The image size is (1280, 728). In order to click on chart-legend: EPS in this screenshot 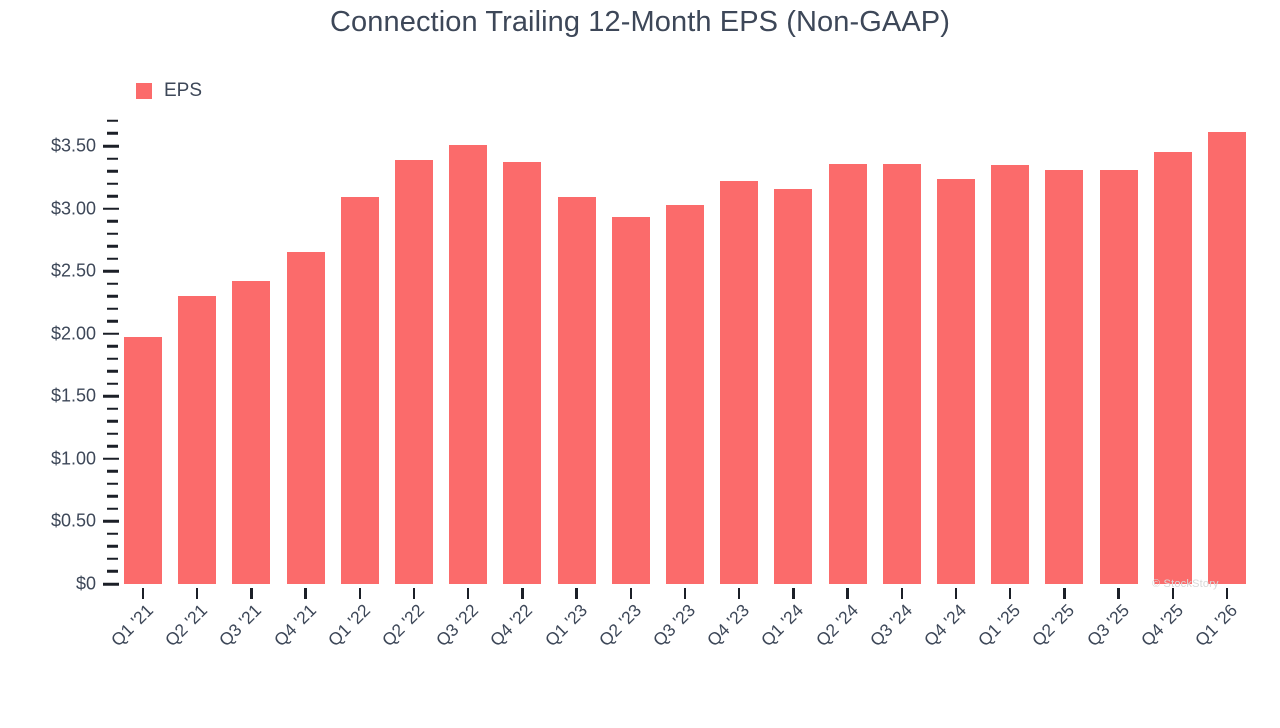, I will do `click(169, 91)`.